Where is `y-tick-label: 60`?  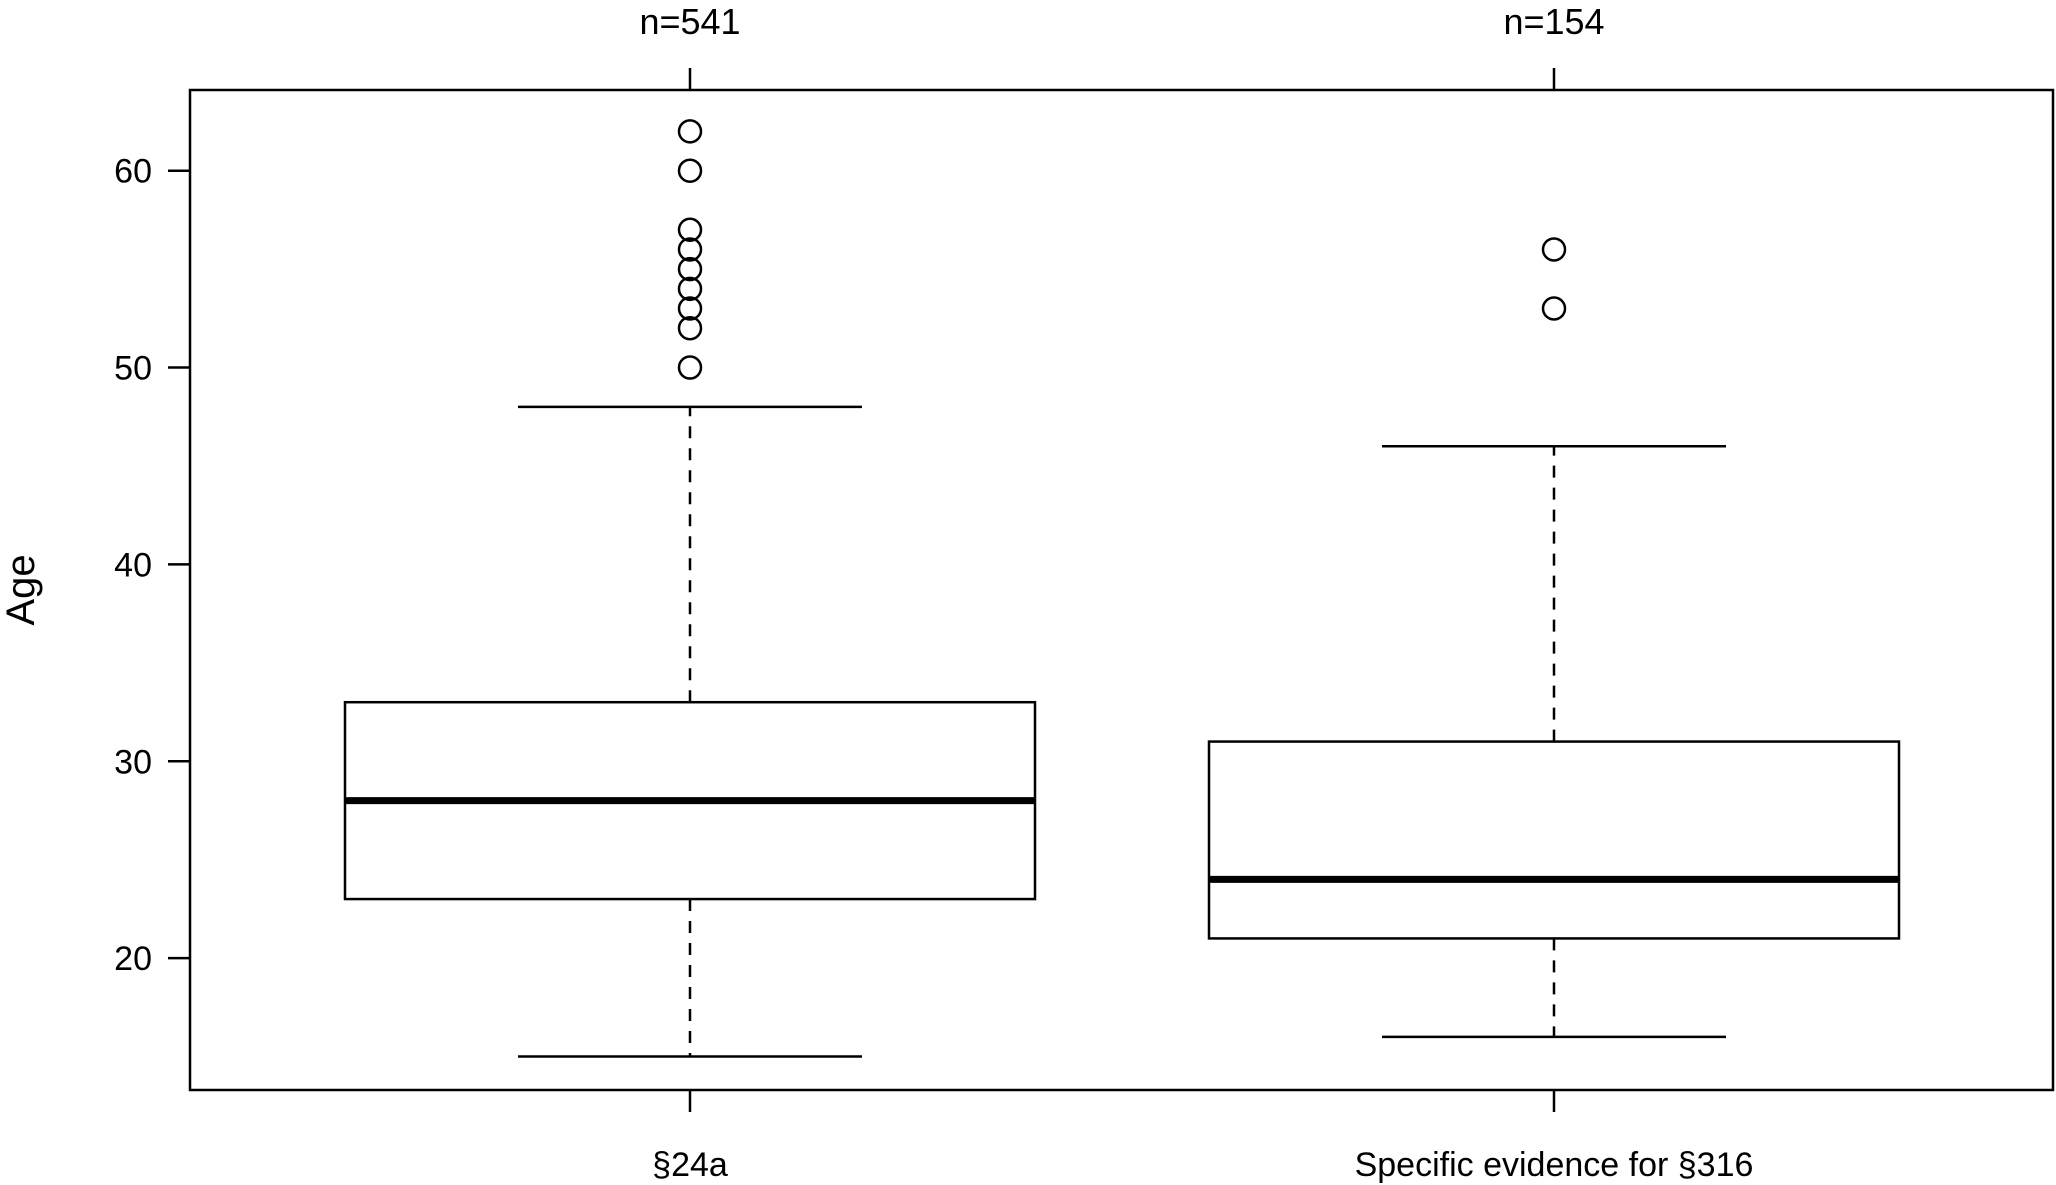
y-tick-label: 60 is located at coordinates (133, 172).